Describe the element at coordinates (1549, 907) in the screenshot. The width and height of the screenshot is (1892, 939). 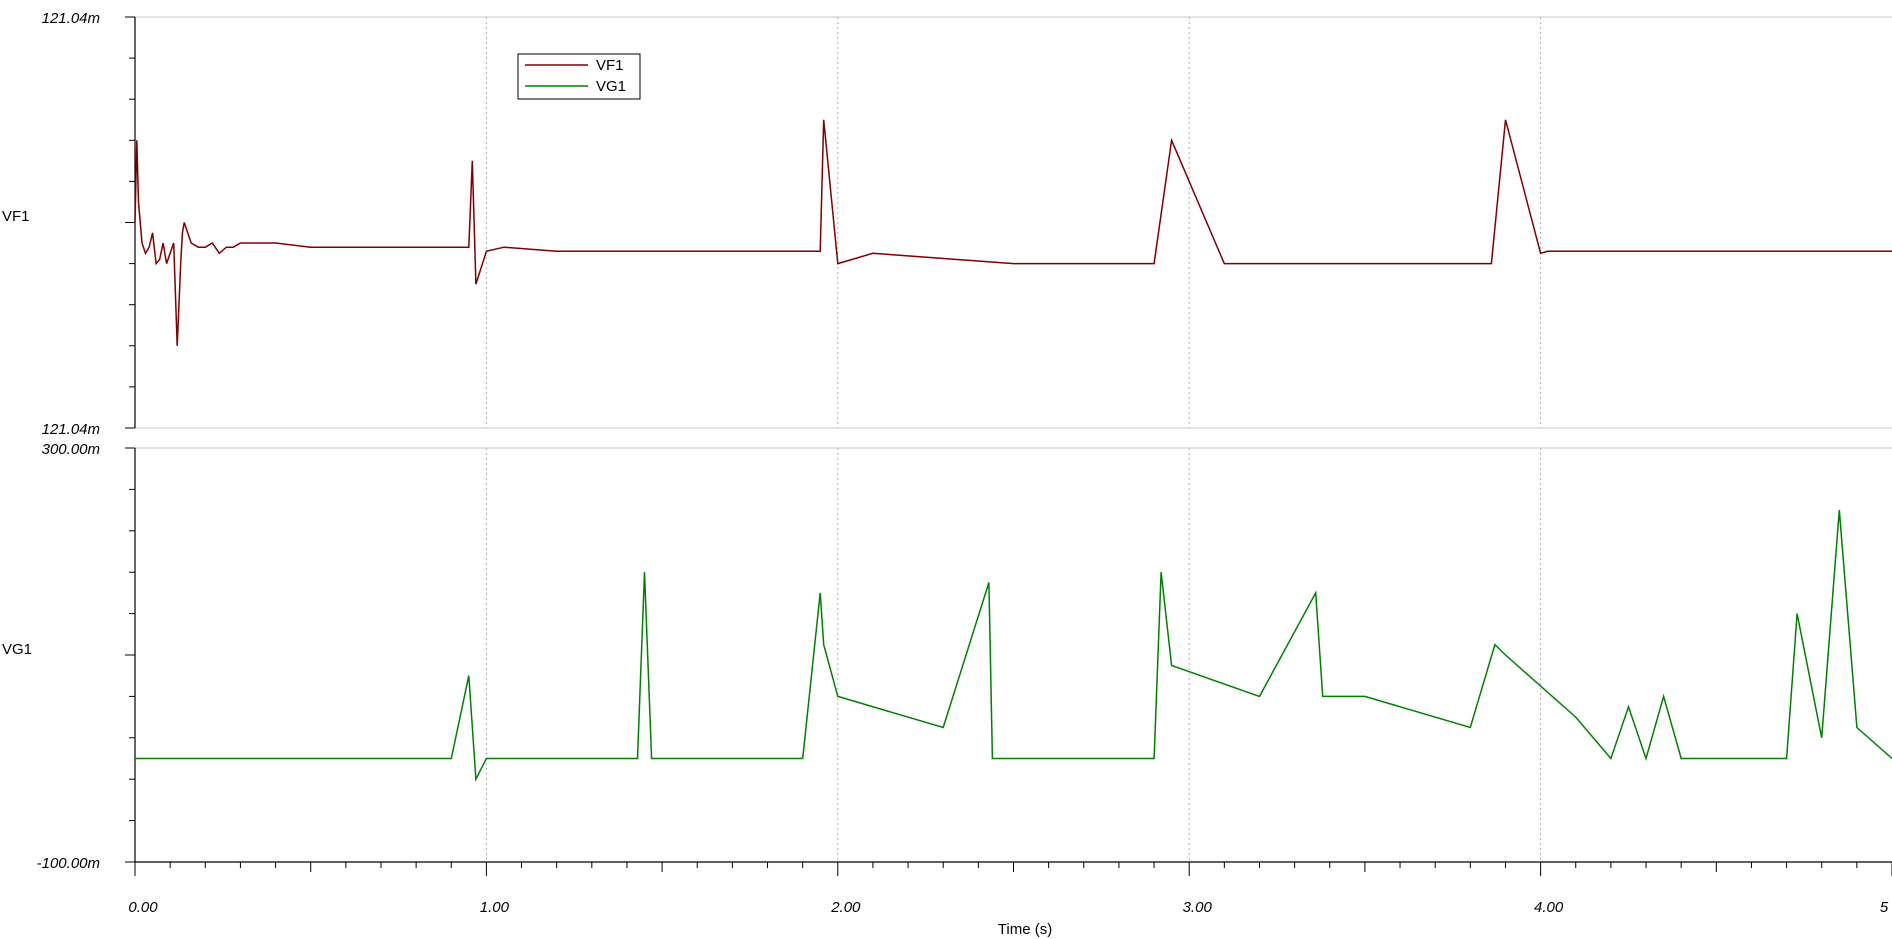
I see `x-tick-label: 4.00` at that location.